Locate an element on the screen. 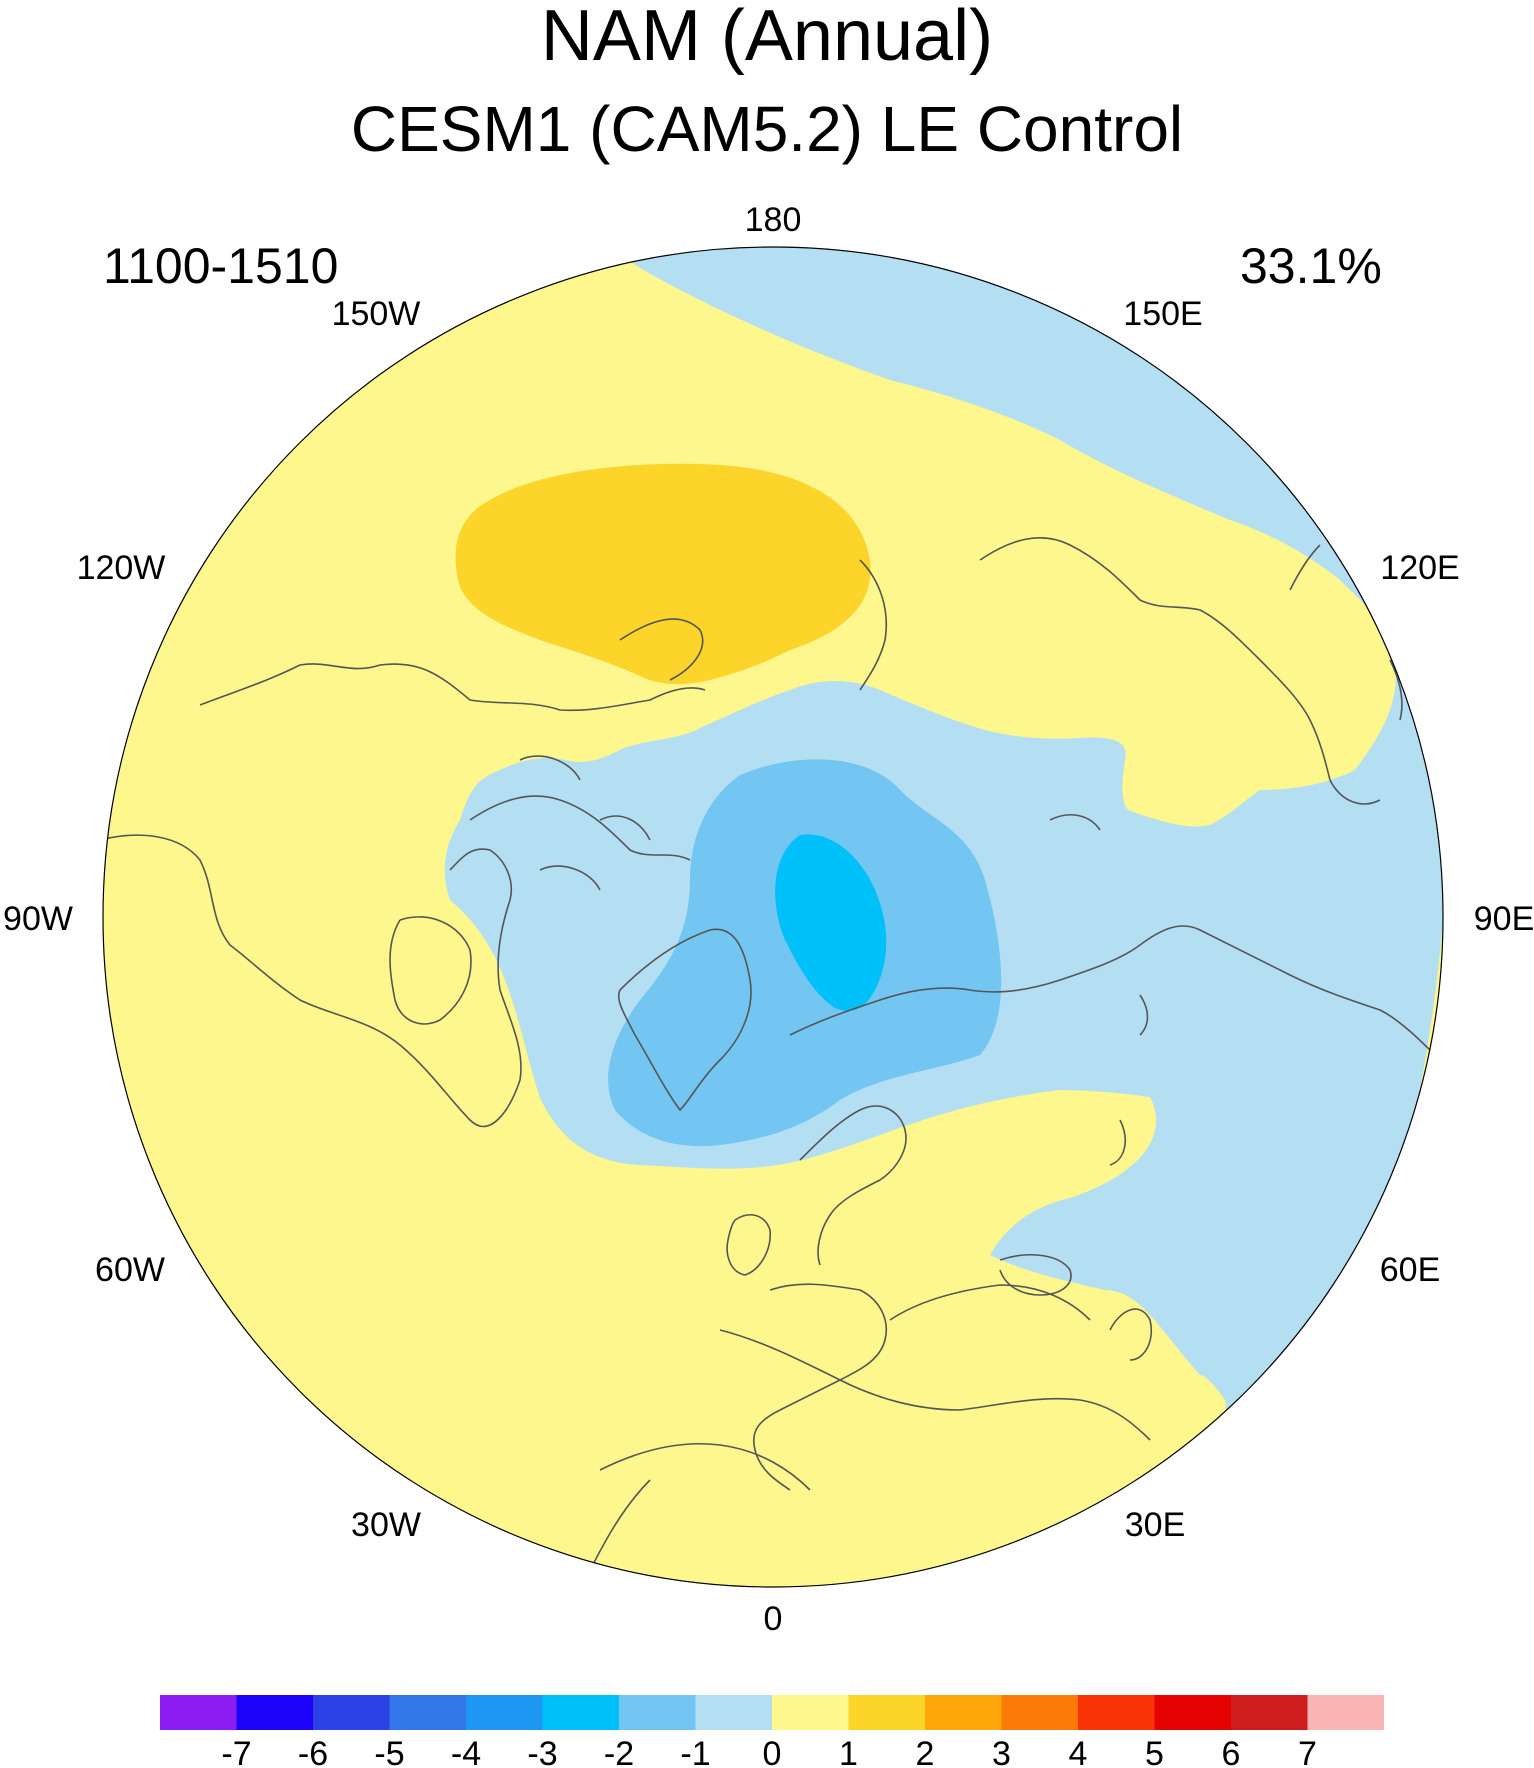  lon-label-180: 180 is located at coordinates (773, 220).